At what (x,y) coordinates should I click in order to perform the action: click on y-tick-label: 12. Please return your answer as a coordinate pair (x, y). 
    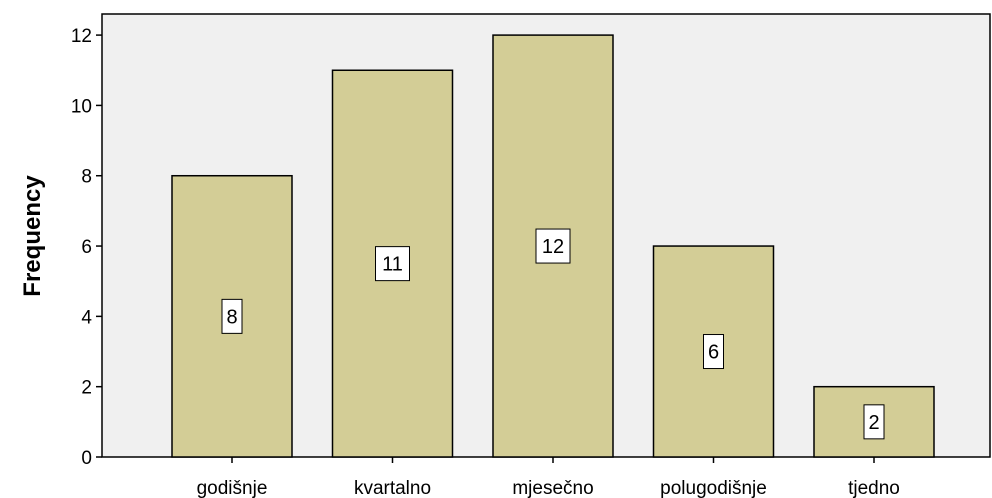
    Looking at the image, I should click on (81, 36).